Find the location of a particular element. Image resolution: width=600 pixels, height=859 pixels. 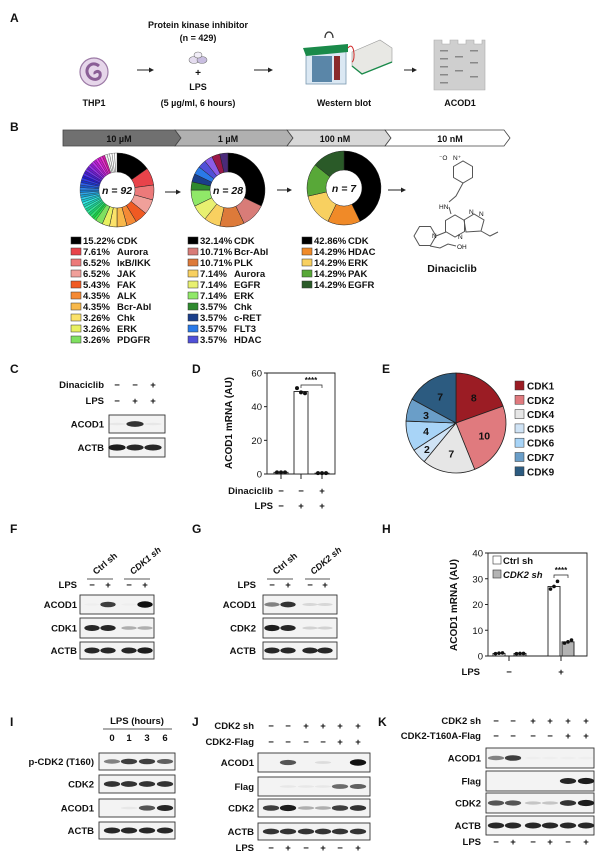

legend-pct: 4.35% is located at coordinates (96, 296).